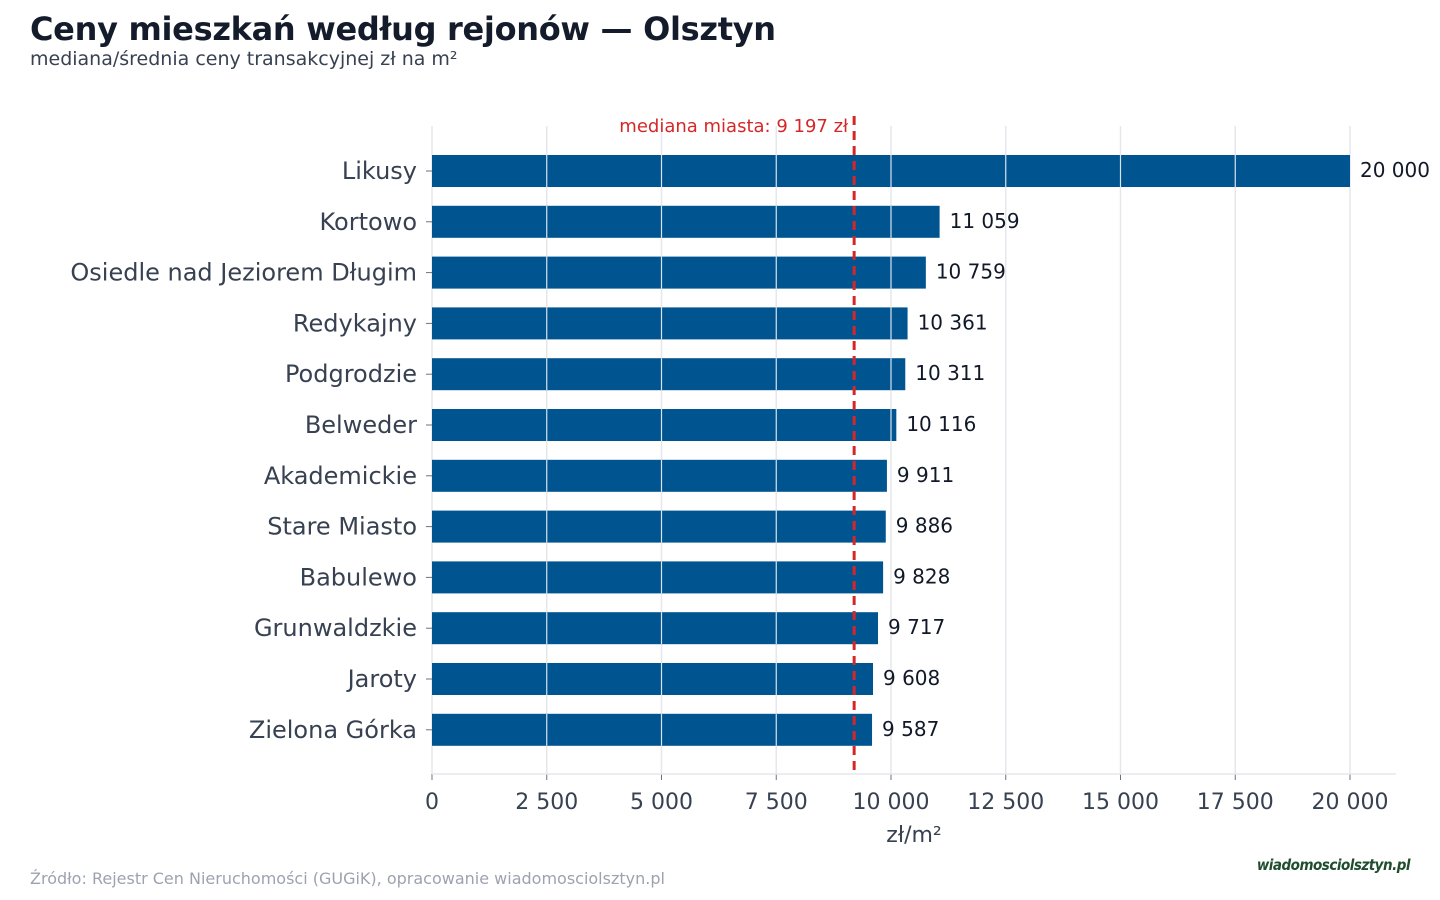 Image resolution: width=1440 pixels, height=900 pixels. What do you see at coordinates (1350, 802) in the screenshot?
I see `x-tick-label: 20 000` at bounding box center [1350, 802].